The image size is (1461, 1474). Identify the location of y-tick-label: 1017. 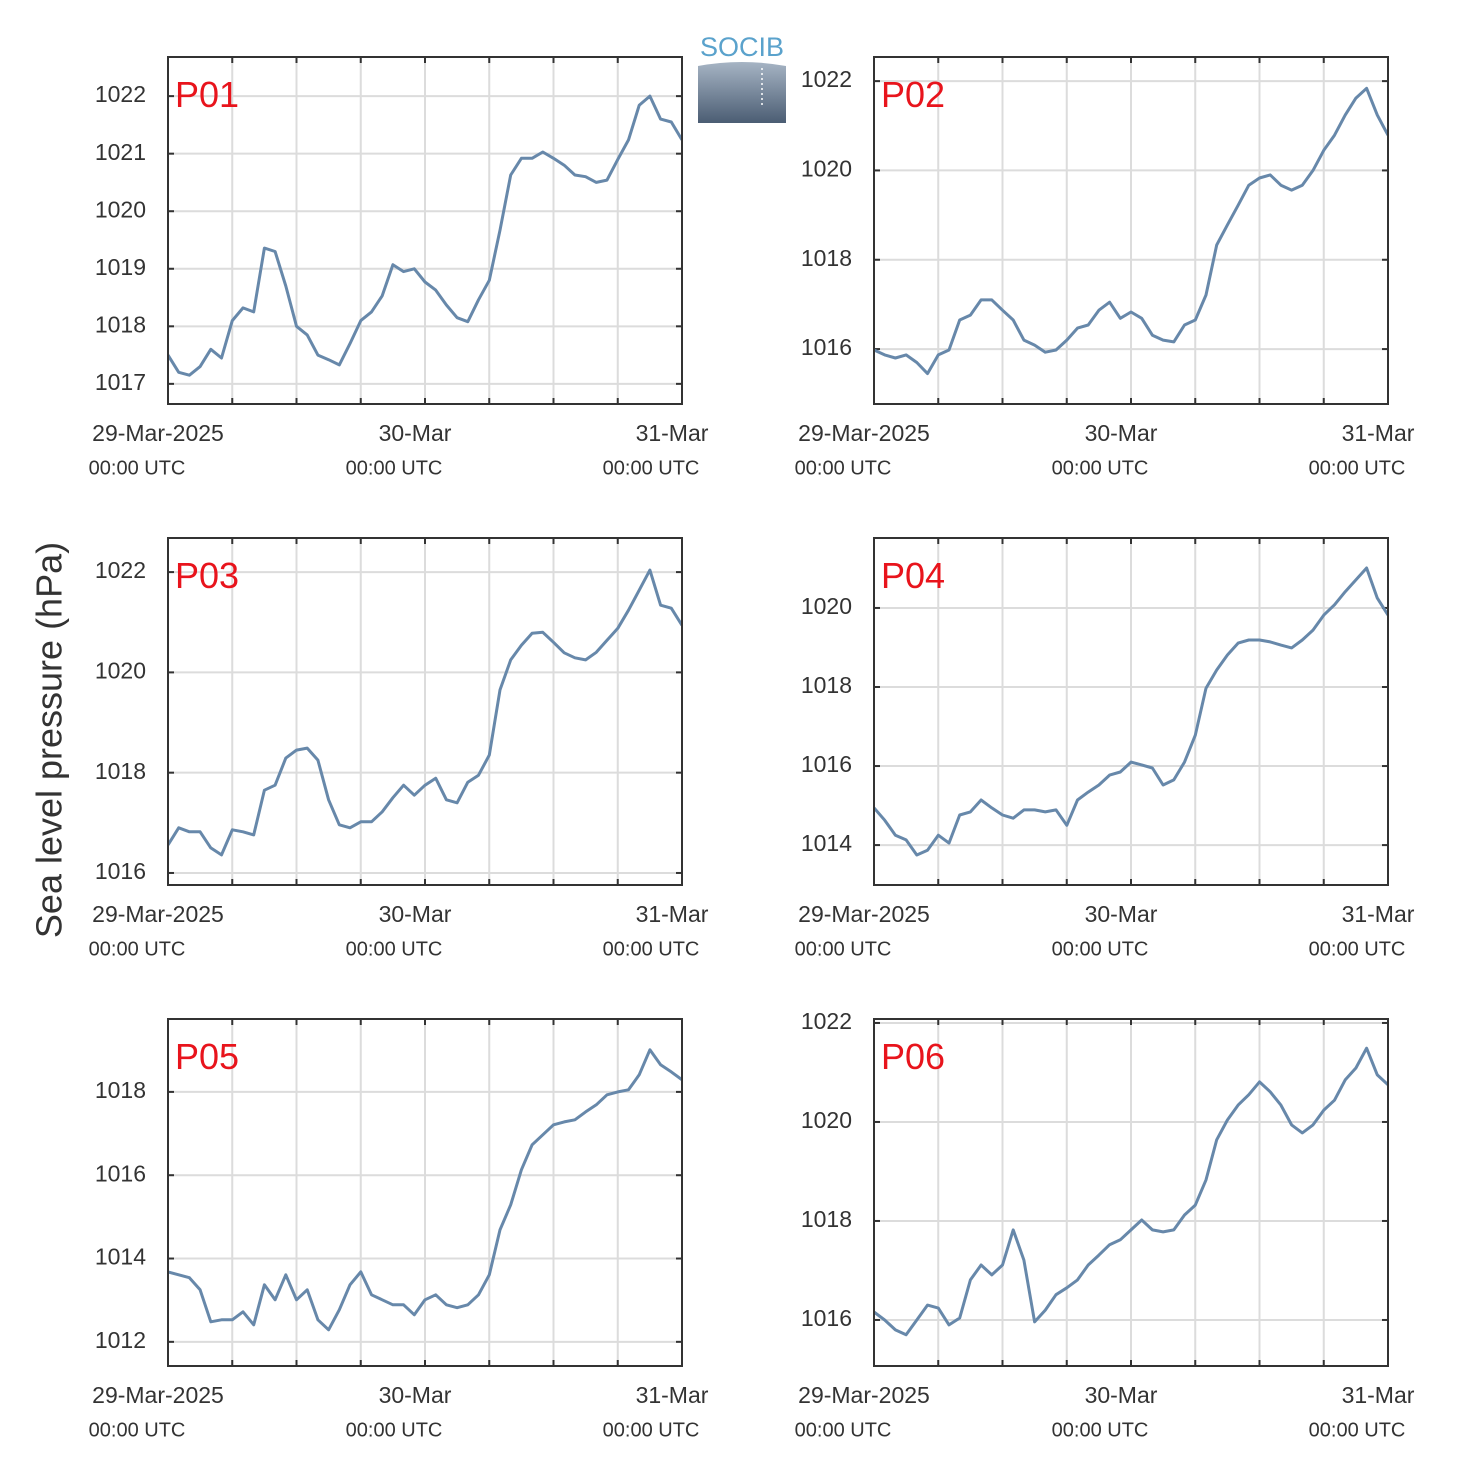
(120, 382).